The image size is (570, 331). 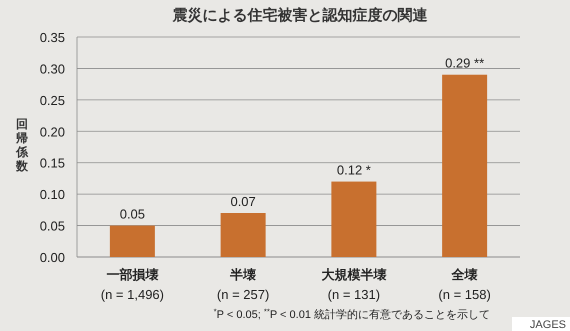 What do you see at coordinates (52, 100) in the screenshot?
I see `y-tick-label: 0.25` at bounding box center [52, 100].